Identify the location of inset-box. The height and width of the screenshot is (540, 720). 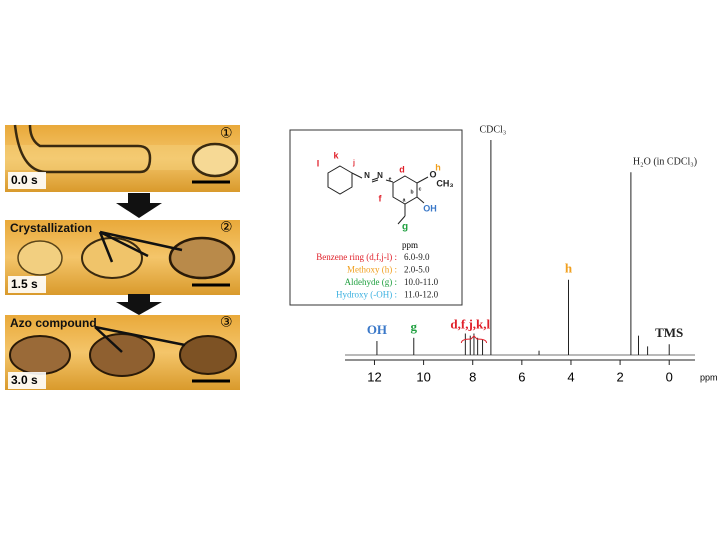
(376, 217).